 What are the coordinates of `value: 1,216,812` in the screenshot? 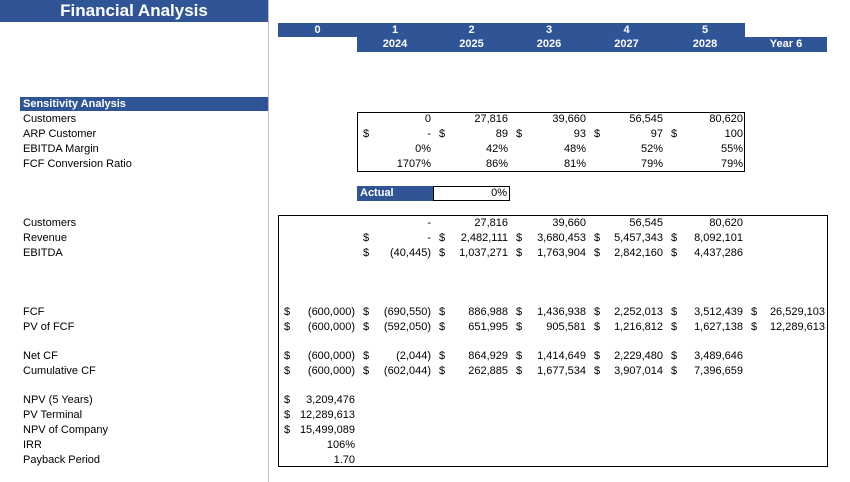 It's located at (638, 327).